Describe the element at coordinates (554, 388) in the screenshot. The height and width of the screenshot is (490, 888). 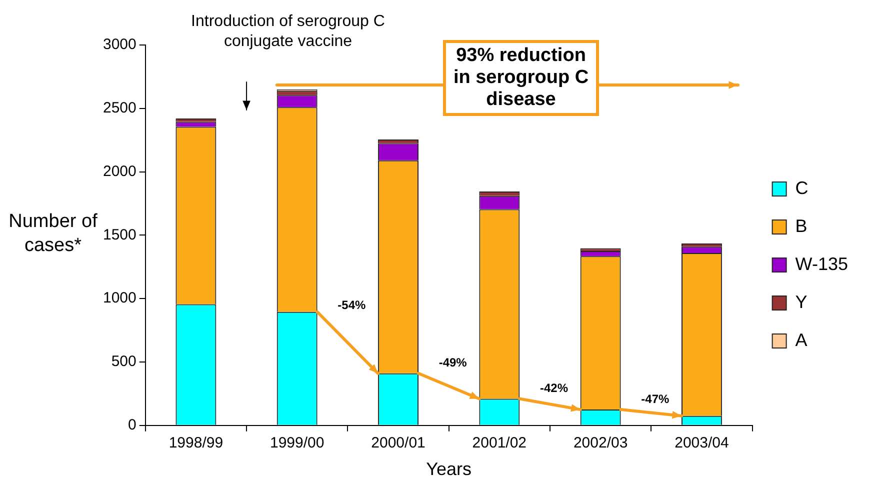
I see `annotation: -42%` at that location.